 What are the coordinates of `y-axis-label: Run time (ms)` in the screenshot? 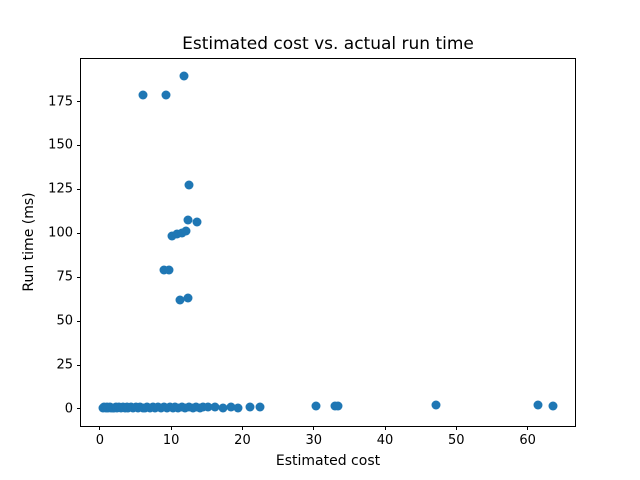 It's located at (29, 242).